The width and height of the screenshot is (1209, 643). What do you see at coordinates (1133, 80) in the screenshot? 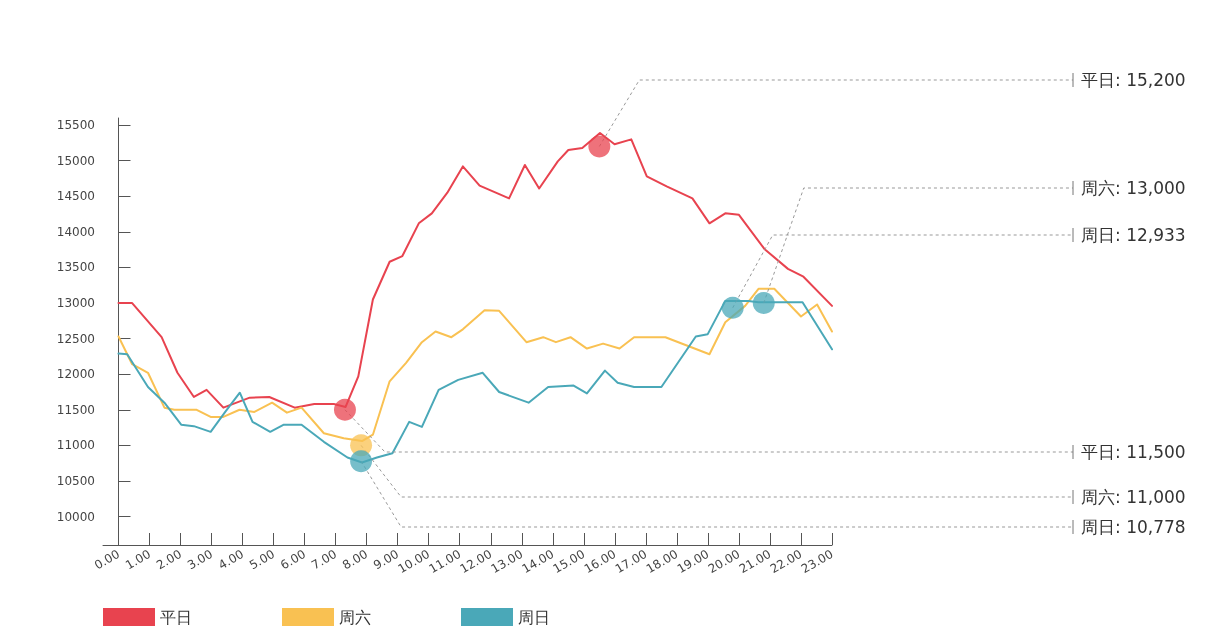
I see `annotation: 平日: 15,200` at bounding box center [1133, 80].